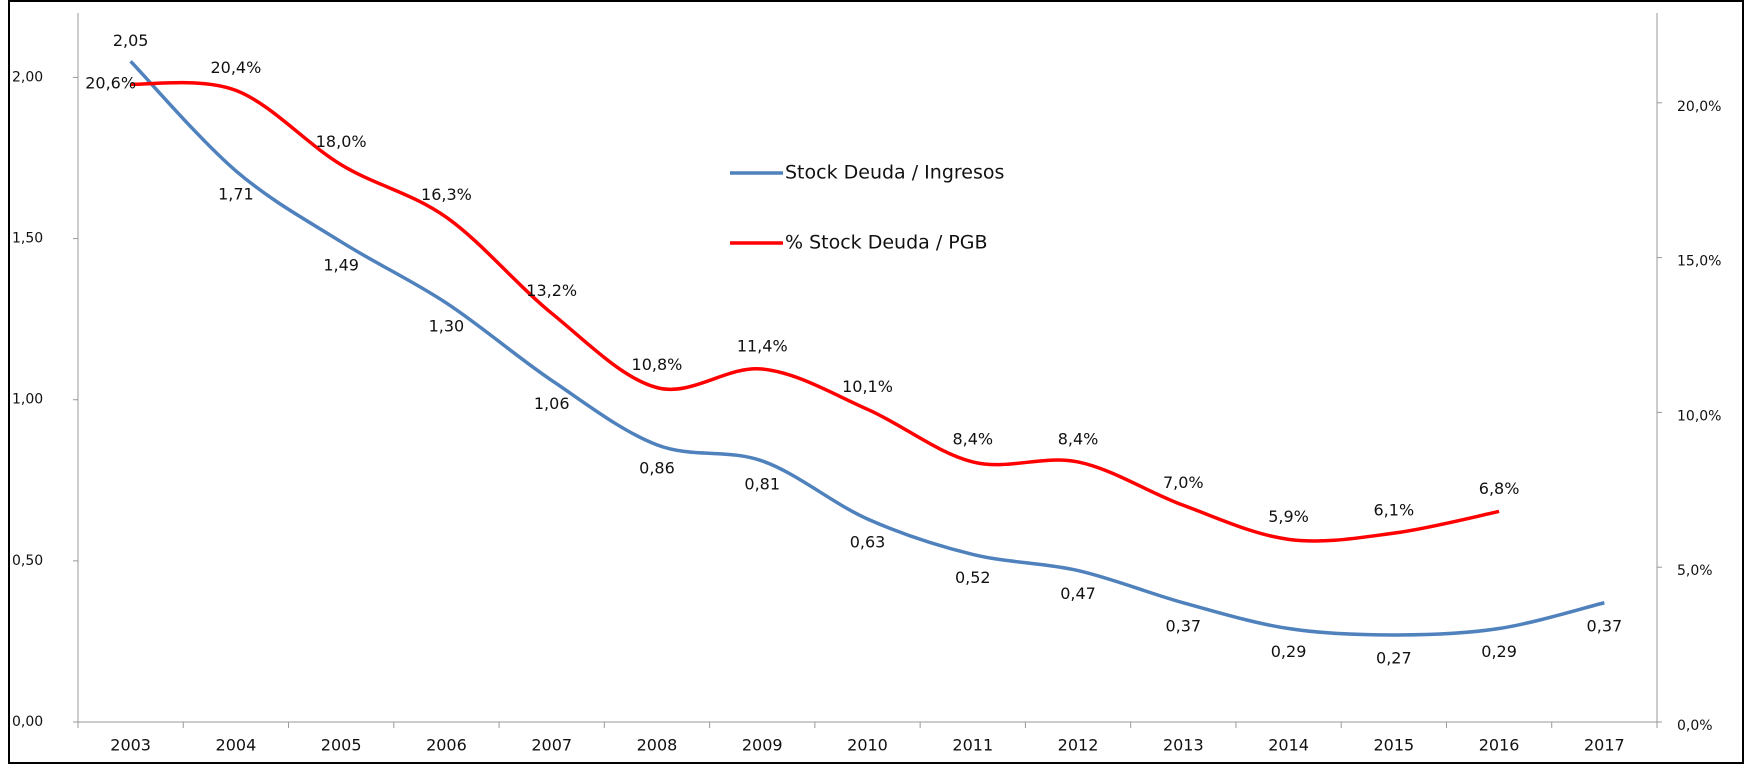  Describe the element at coordinates (1183, 745) in the screenshot. I see `x-tick-label: 2013` at that location.